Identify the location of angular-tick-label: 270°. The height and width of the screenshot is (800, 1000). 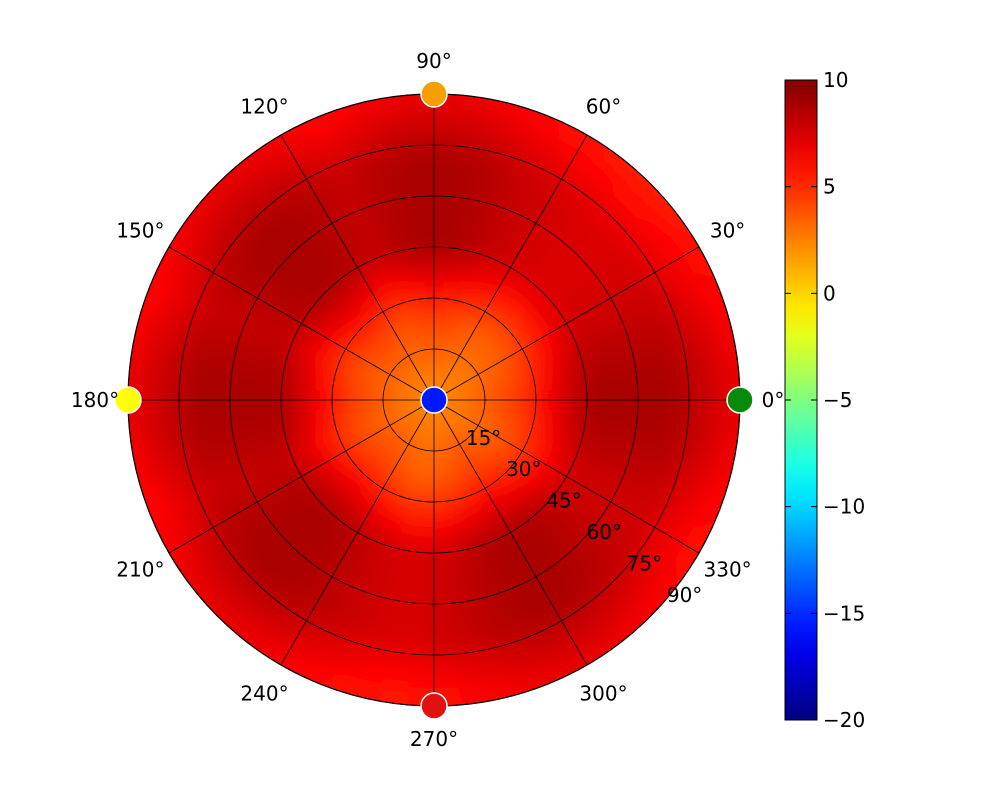
(434, 739).